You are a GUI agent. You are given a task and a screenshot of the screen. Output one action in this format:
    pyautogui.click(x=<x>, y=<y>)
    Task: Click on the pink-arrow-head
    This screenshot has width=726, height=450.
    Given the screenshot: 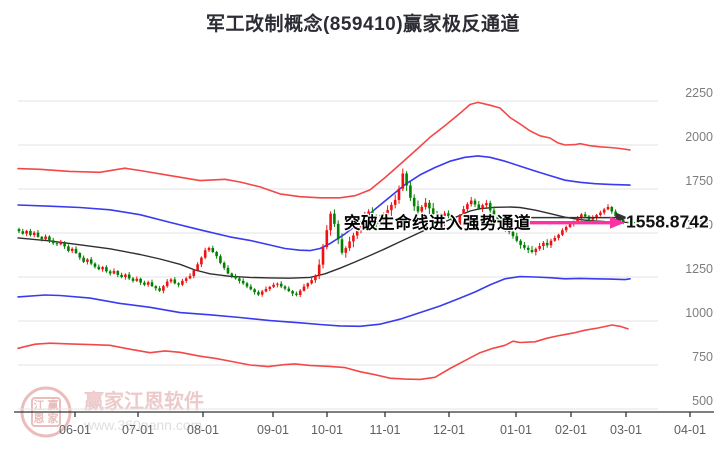 What is the action you would take?
    pyautogui.click(x=617, y=222)
    